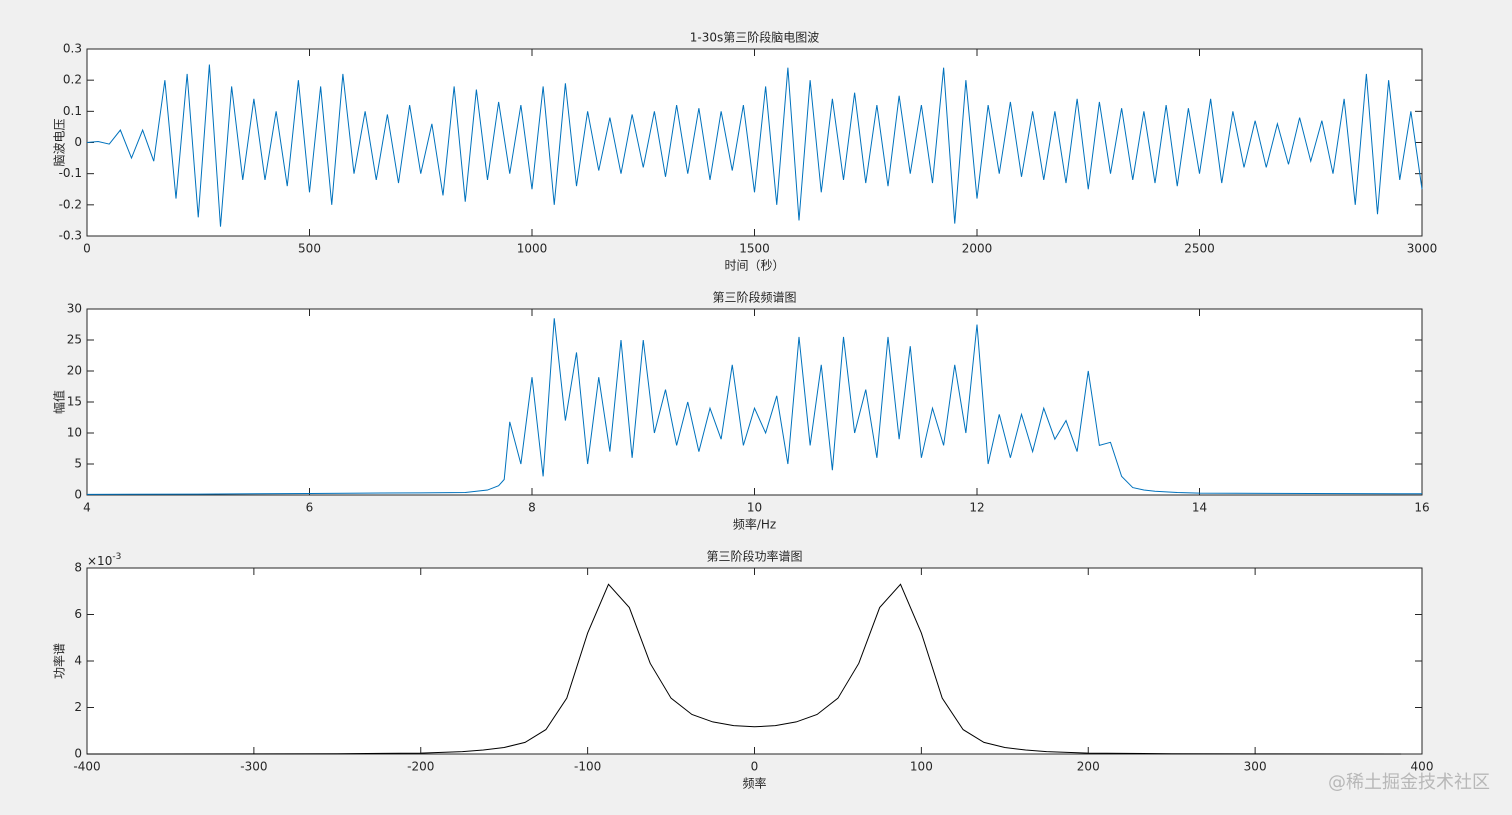 The image size is (1512, 815). What do you see at coordinates (74, 371) in the screenshot?
I see `y-tick-label: 20` at bounding box center [74, 371].